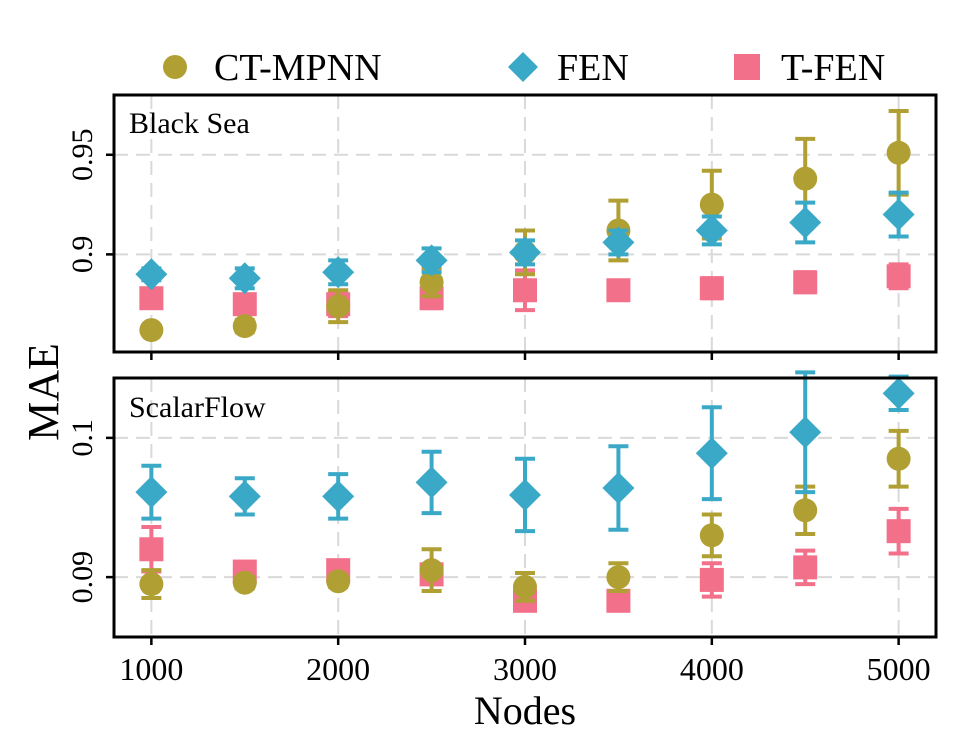  I want to click on legend-marker-tfen, so click(747, 67).